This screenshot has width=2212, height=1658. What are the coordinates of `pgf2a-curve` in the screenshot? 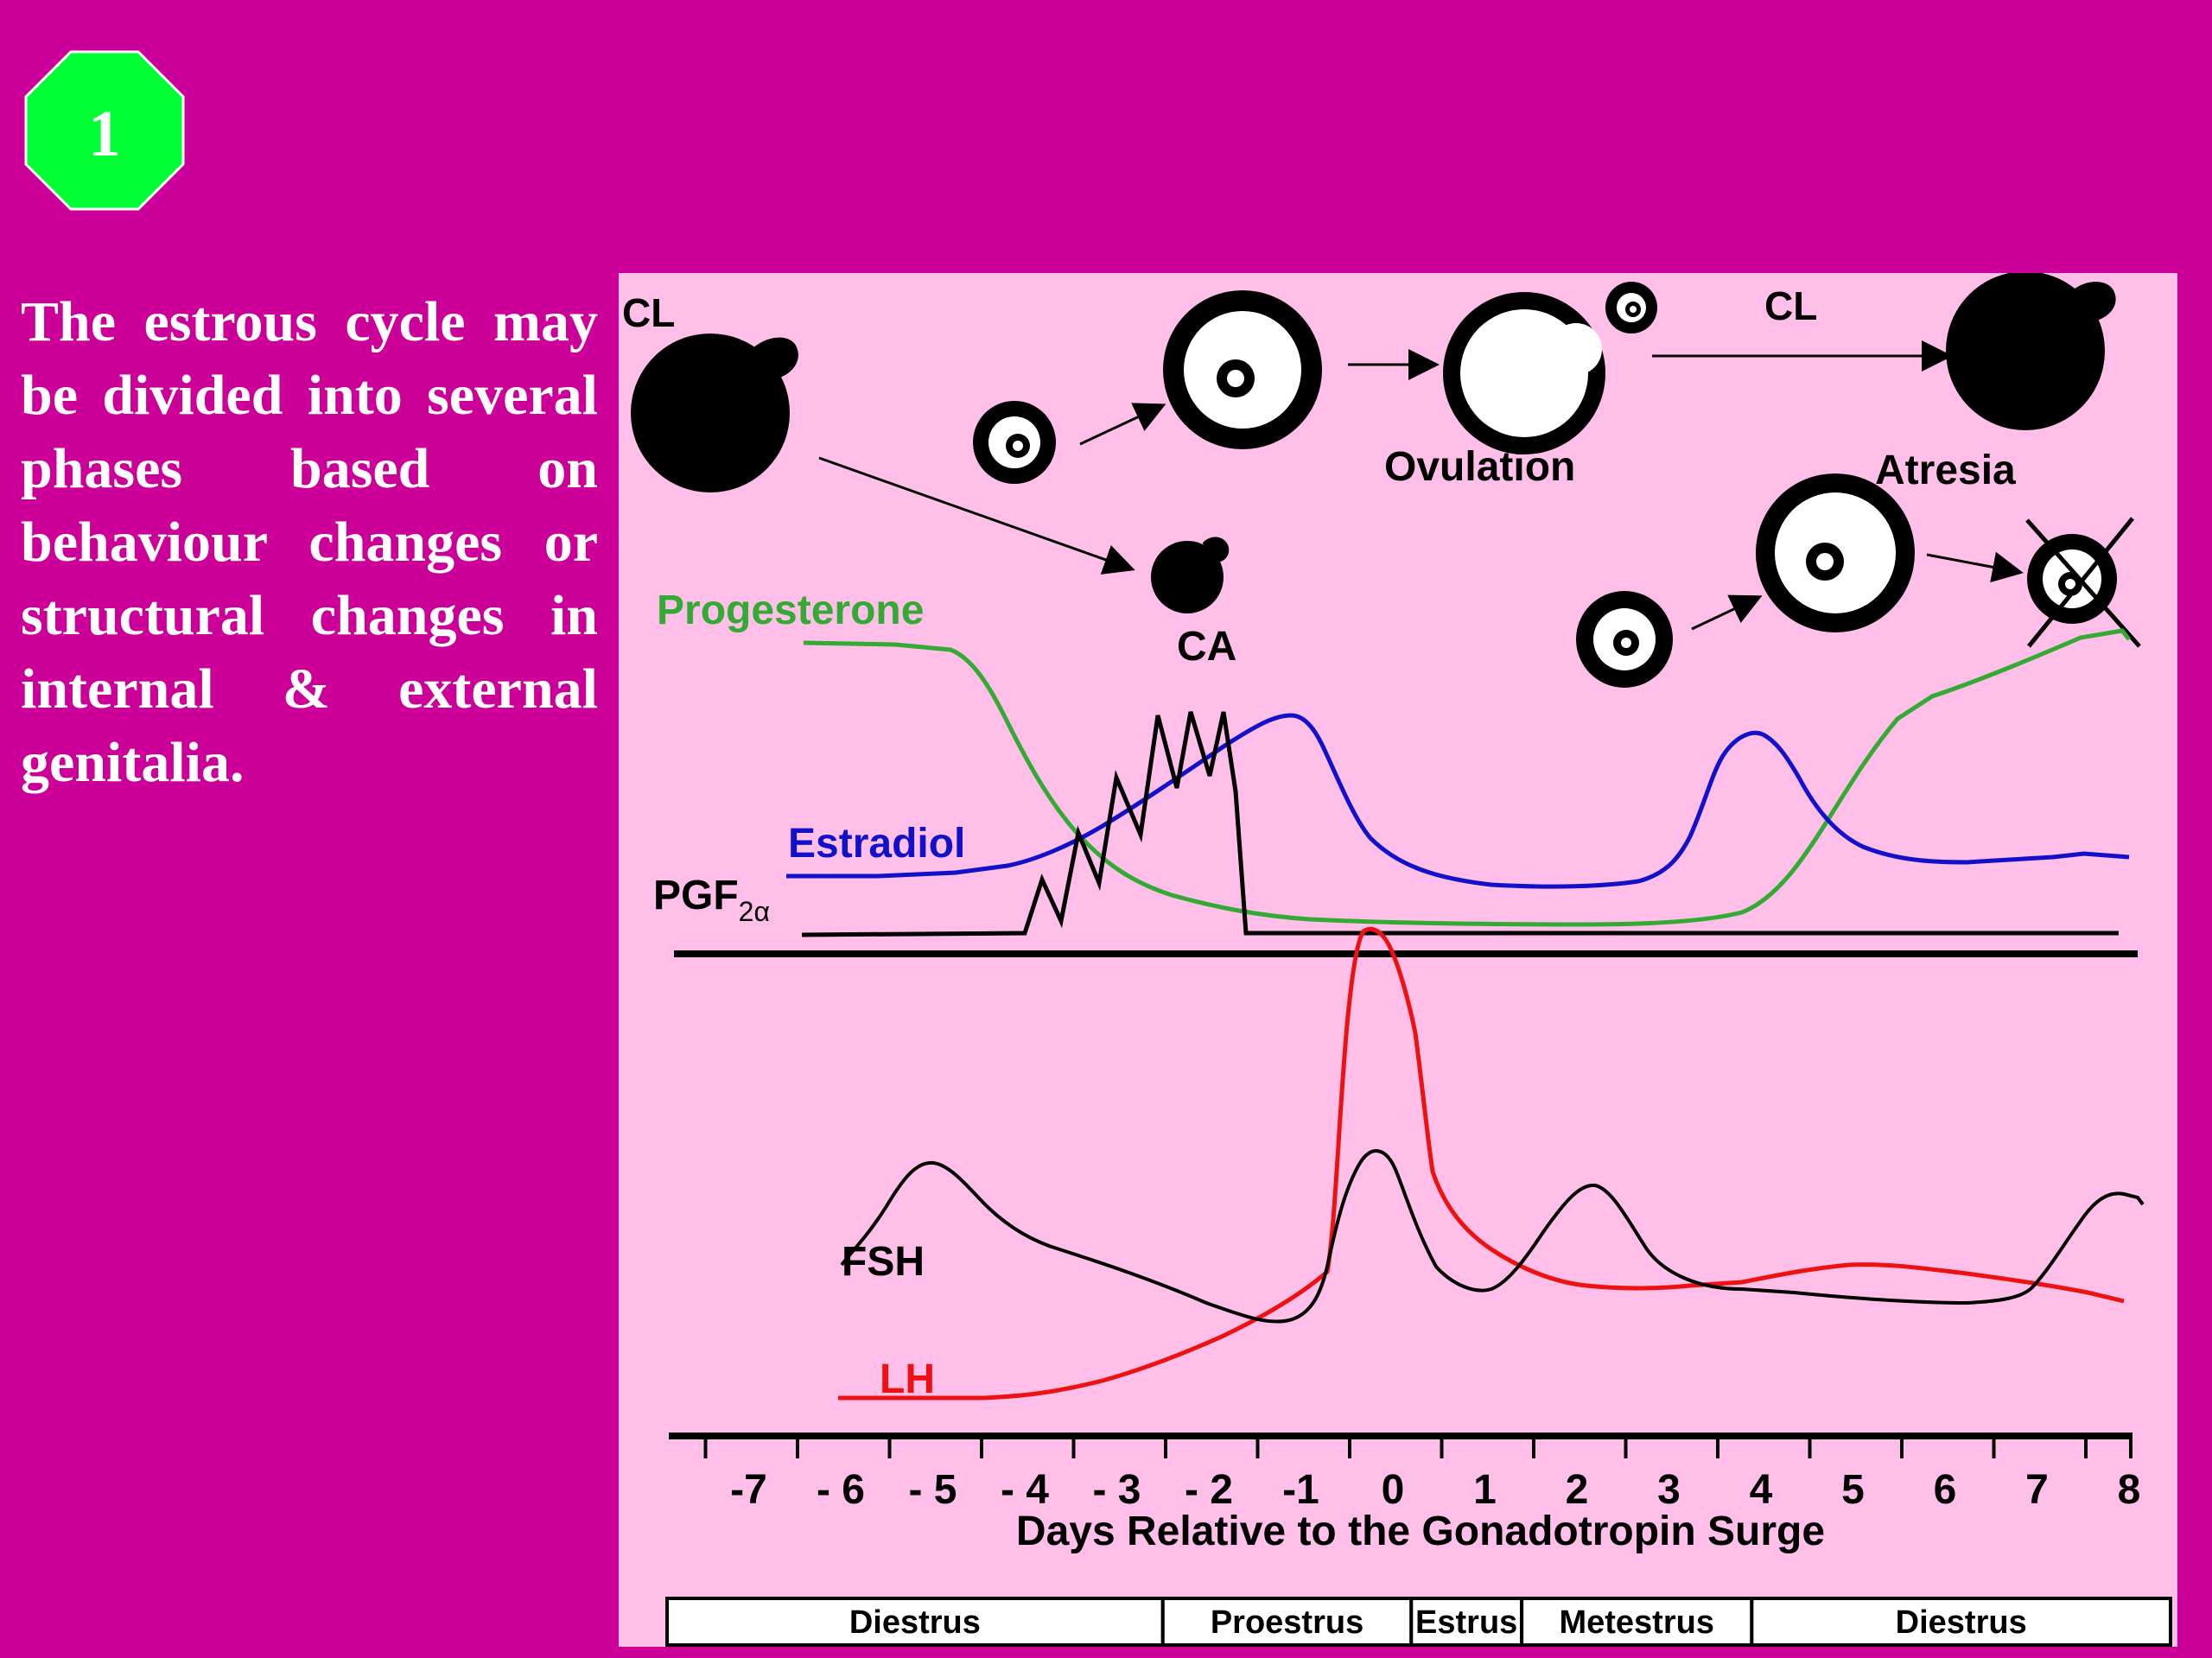 It's located at (1460, 824).